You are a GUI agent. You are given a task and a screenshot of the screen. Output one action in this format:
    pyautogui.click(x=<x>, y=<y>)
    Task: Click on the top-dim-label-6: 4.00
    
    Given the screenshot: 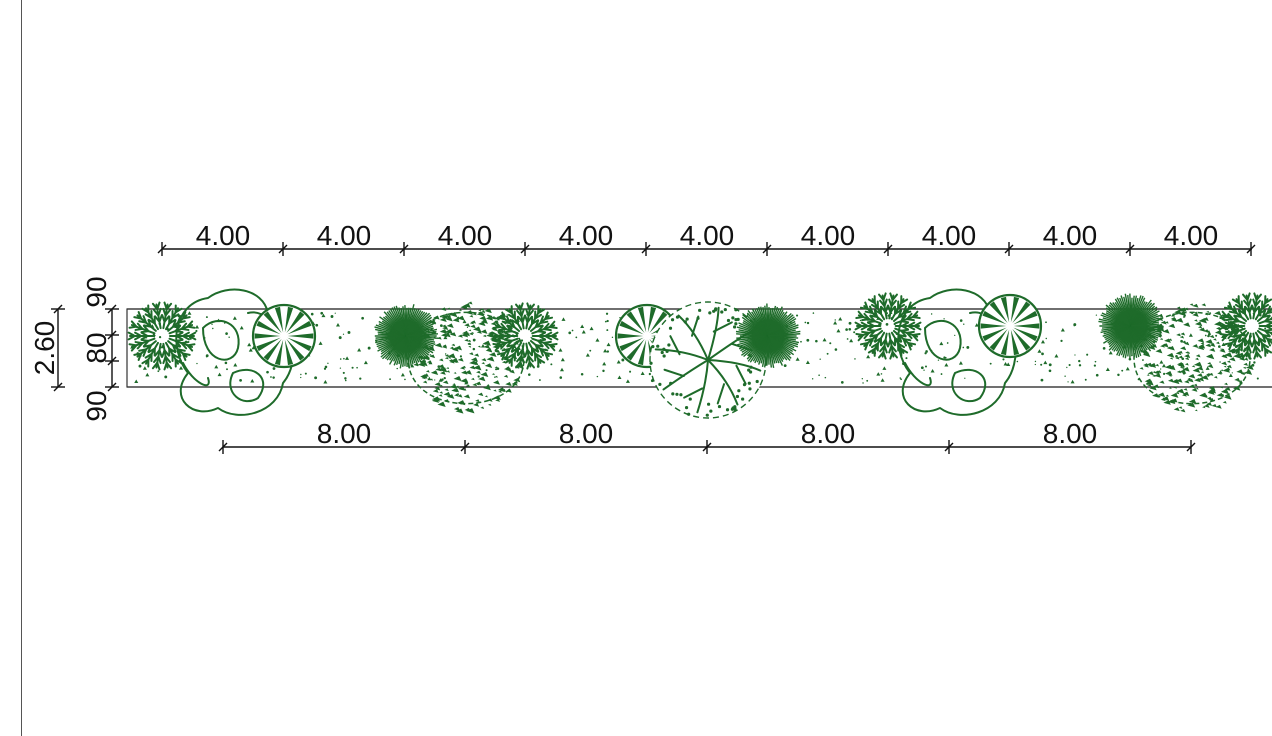 What is the action you would take?
    pyautogui.click(x=828, y=235)
    